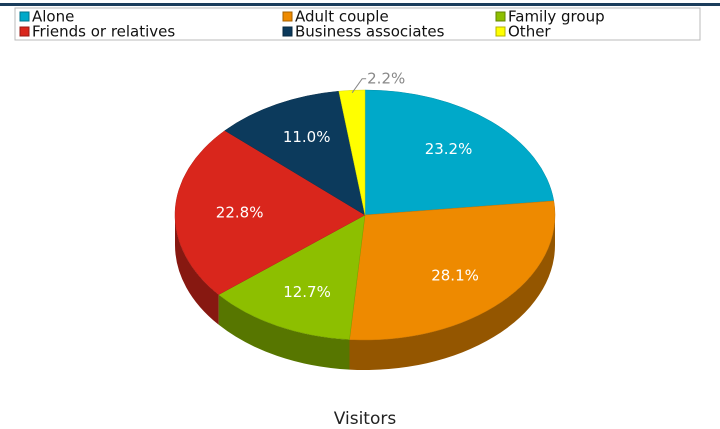 The height and width of the screenshot is (429, 720). I want to click on legend-label: Alone, so click(53, 17).